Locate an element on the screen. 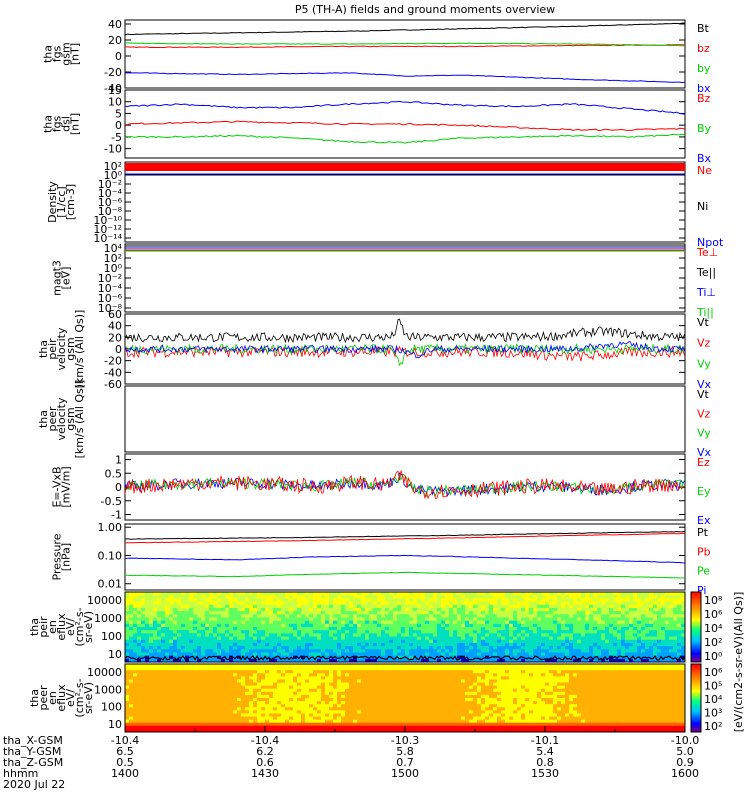 The image size is (750, 800). legend-ni: Ni is located at coordinates (702, 206).